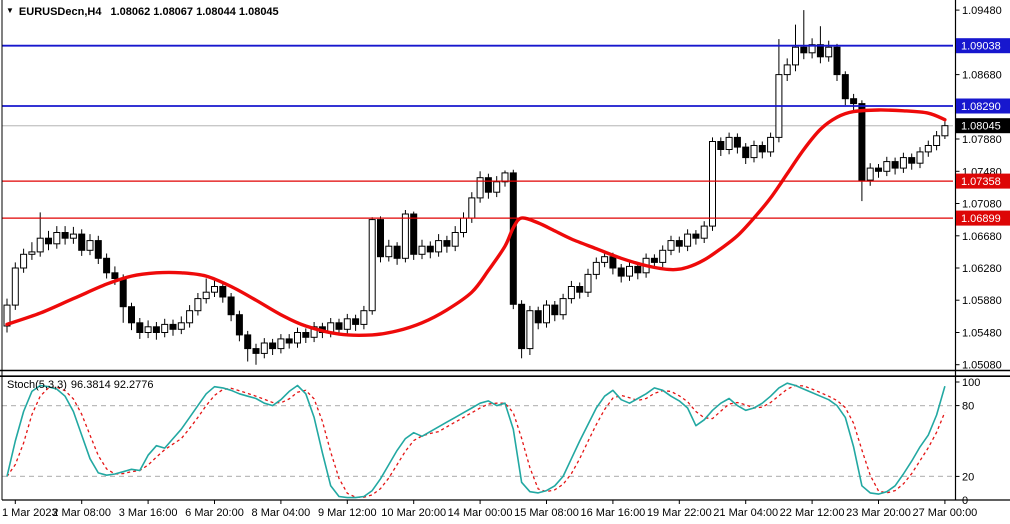  What do you see at coordinates (981, 107) in the screenshot?
I see `price-badge-label: 1.08290` at bounding box center [981, 107].